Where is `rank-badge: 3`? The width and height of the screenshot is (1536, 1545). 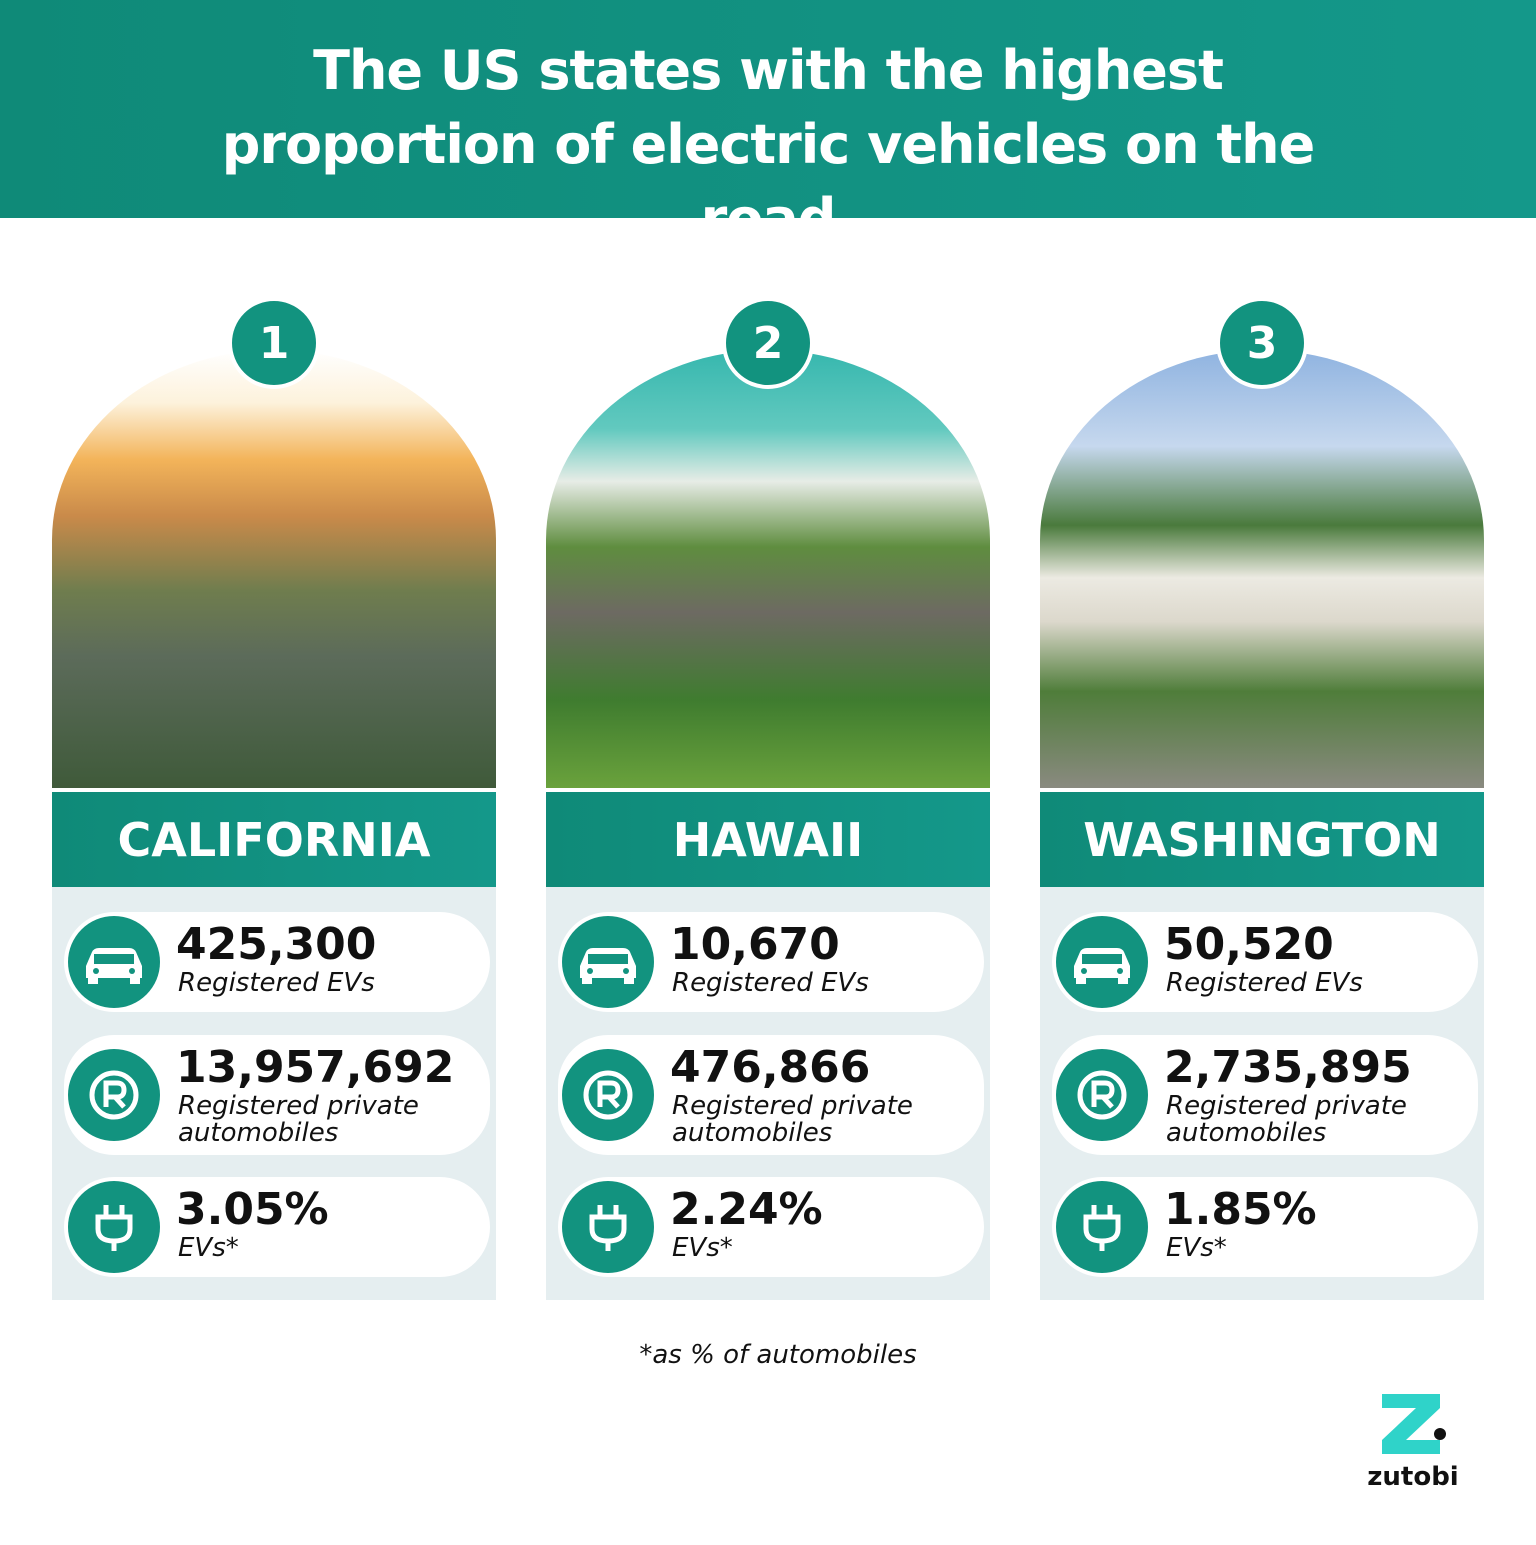
rank-badge: 3 is located at coordinates (1262, 343).